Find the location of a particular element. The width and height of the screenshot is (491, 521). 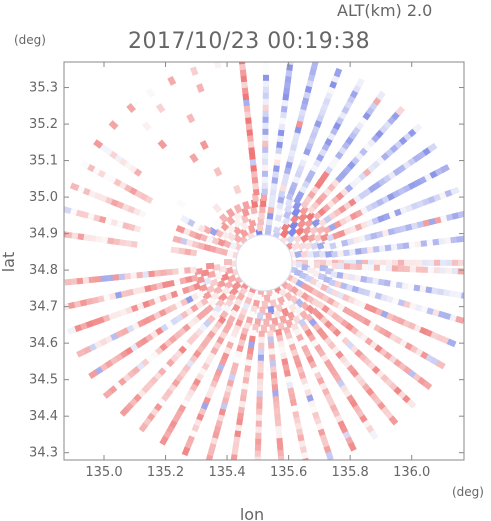

y-tick-label: 34.6 is located at coordinates (43, 343).